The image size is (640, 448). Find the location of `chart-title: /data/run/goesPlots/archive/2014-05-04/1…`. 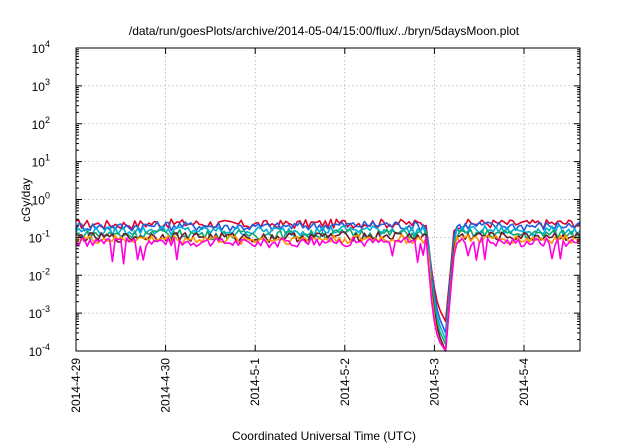

chart-title: /data/run/goesPlots/archive/2014-05-04/1… is located at coordinates (324, 31).